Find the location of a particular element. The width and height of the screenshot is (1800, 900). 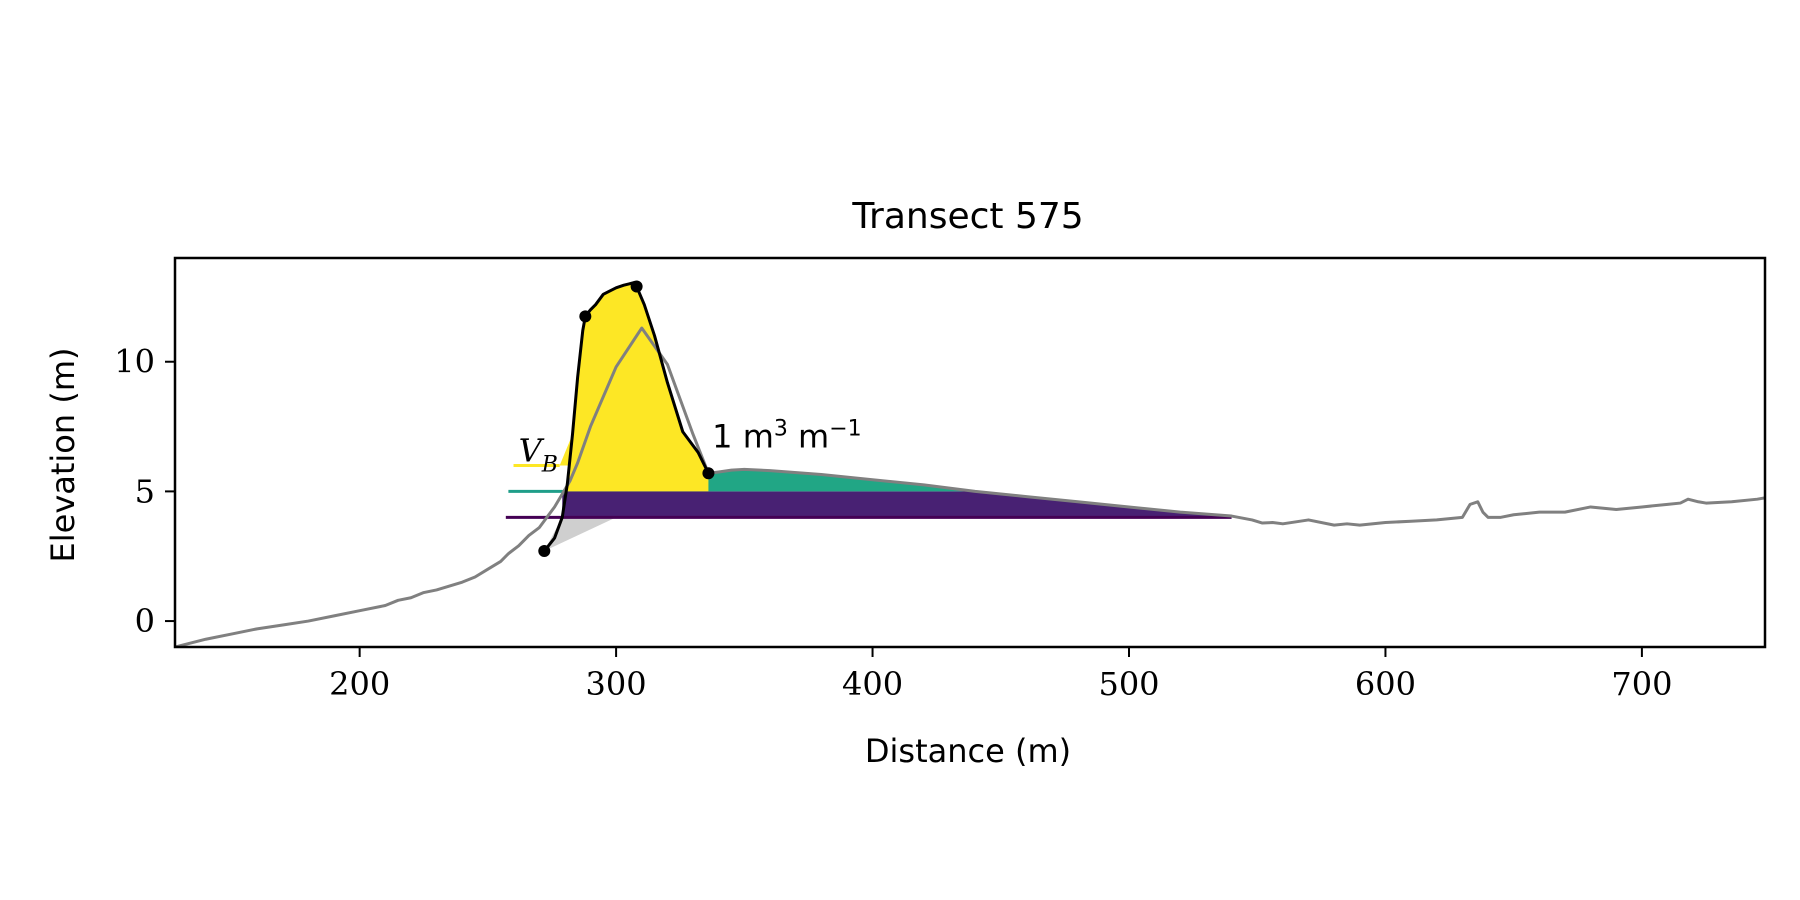

annotation-volume-sup1: 3 is located at coordinates (781, 428).